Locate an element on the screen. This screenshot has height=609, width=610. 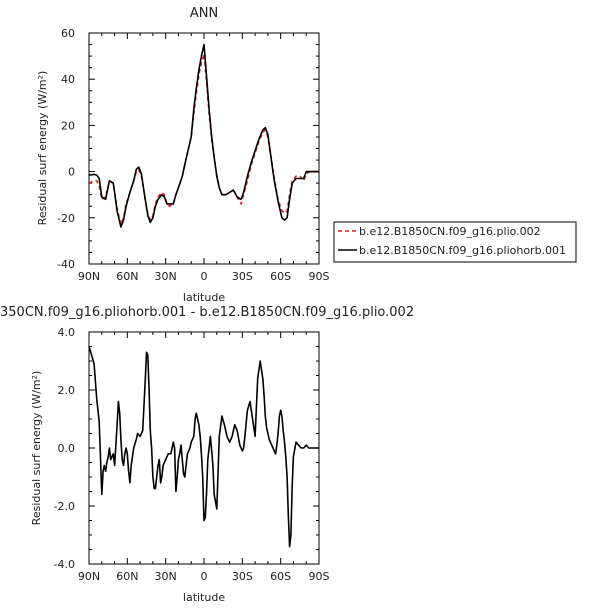
bottom-y-tick-label: -4.0 is located at coordinates (64, 564).